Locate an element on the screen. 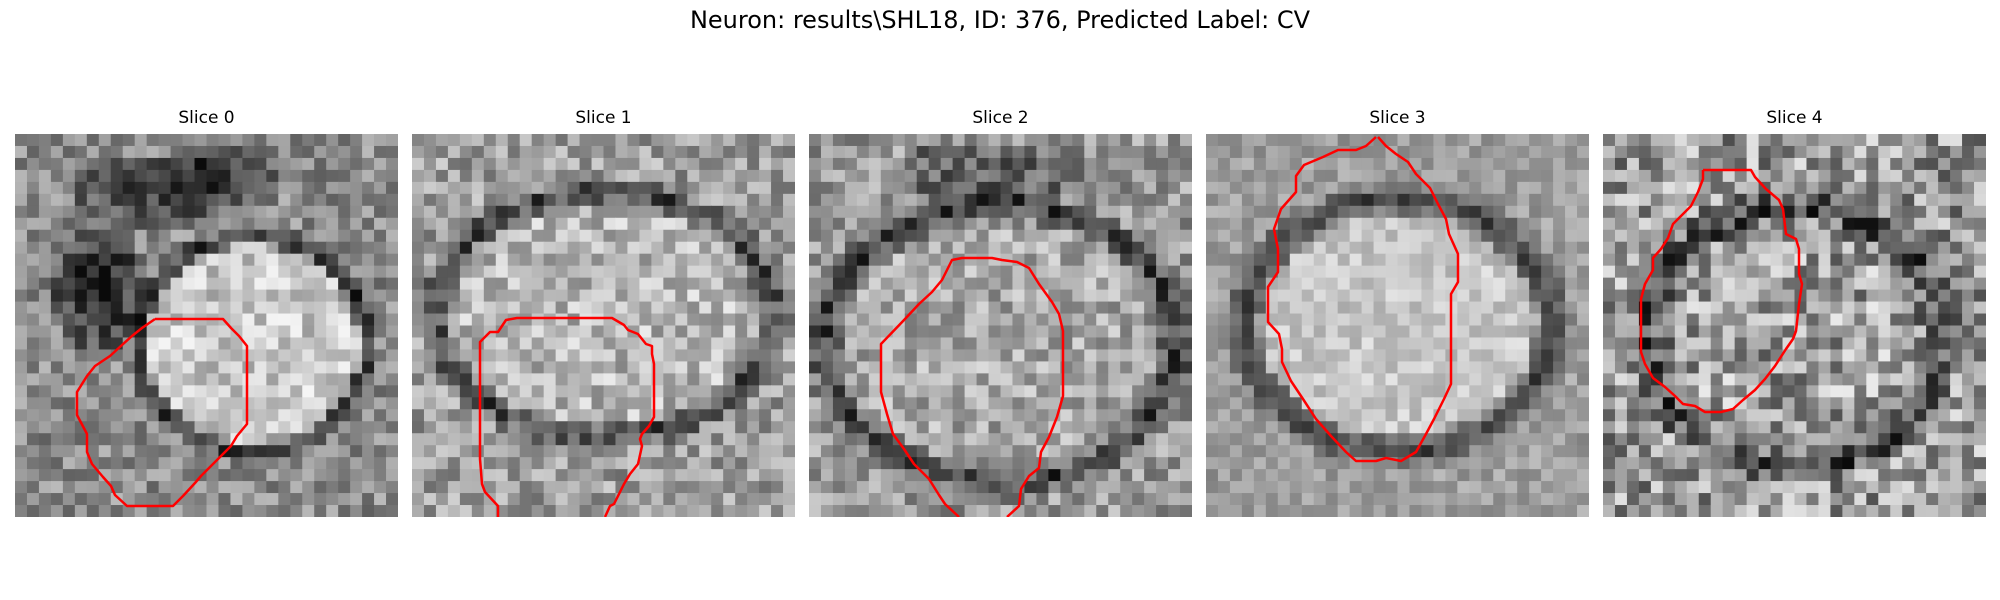  panel-title: Slice 1 is located at coordinates (603, 118).